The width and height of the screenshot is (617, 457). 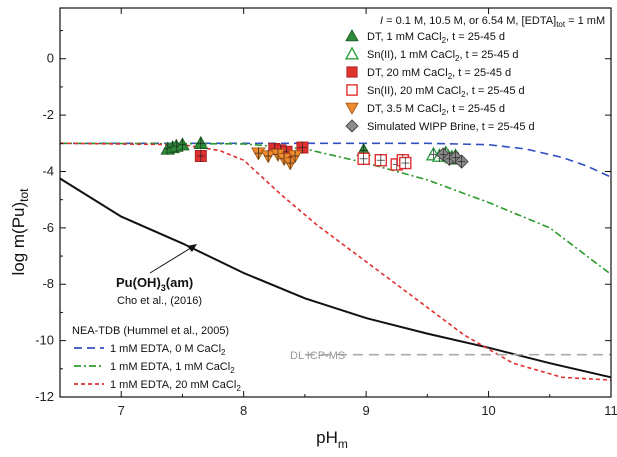 What do you see at coordinates (314, 153) in the screenshot?
I see `data-points` at bounding box center [314, 153].